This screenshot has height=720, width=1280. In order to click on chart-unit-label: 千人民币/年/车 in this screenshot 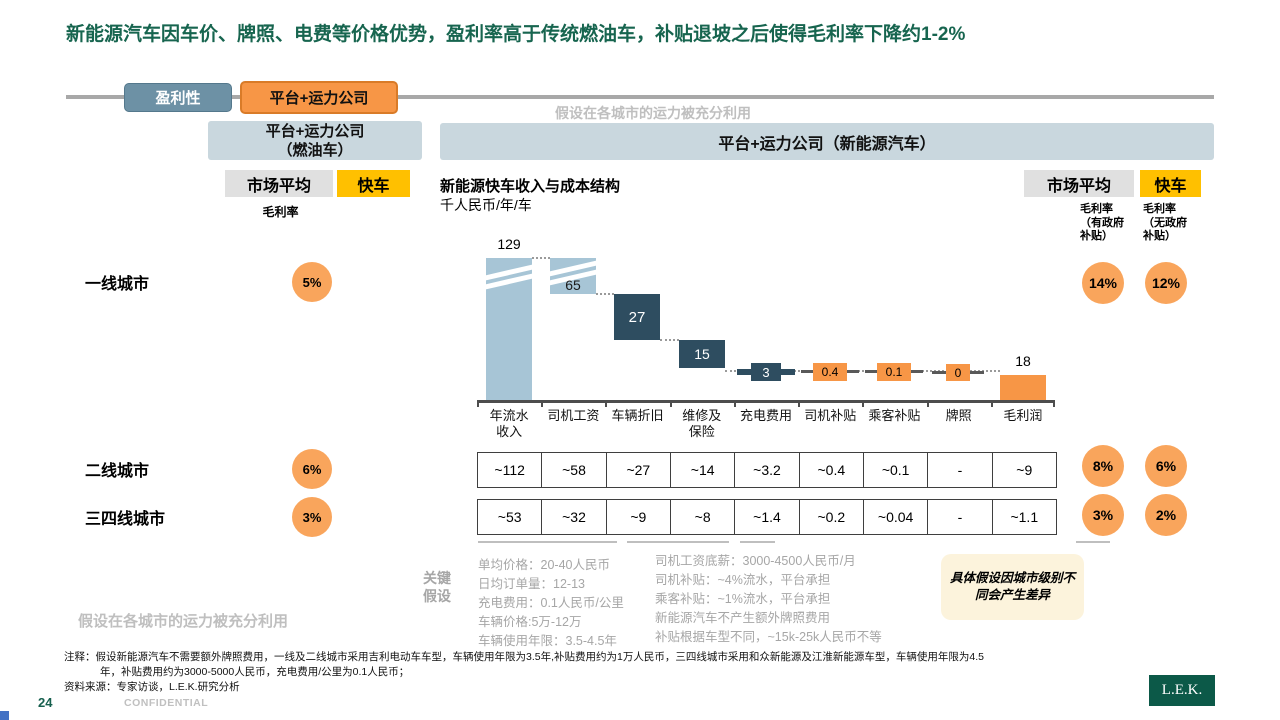, I will do `click(486, 205)`.